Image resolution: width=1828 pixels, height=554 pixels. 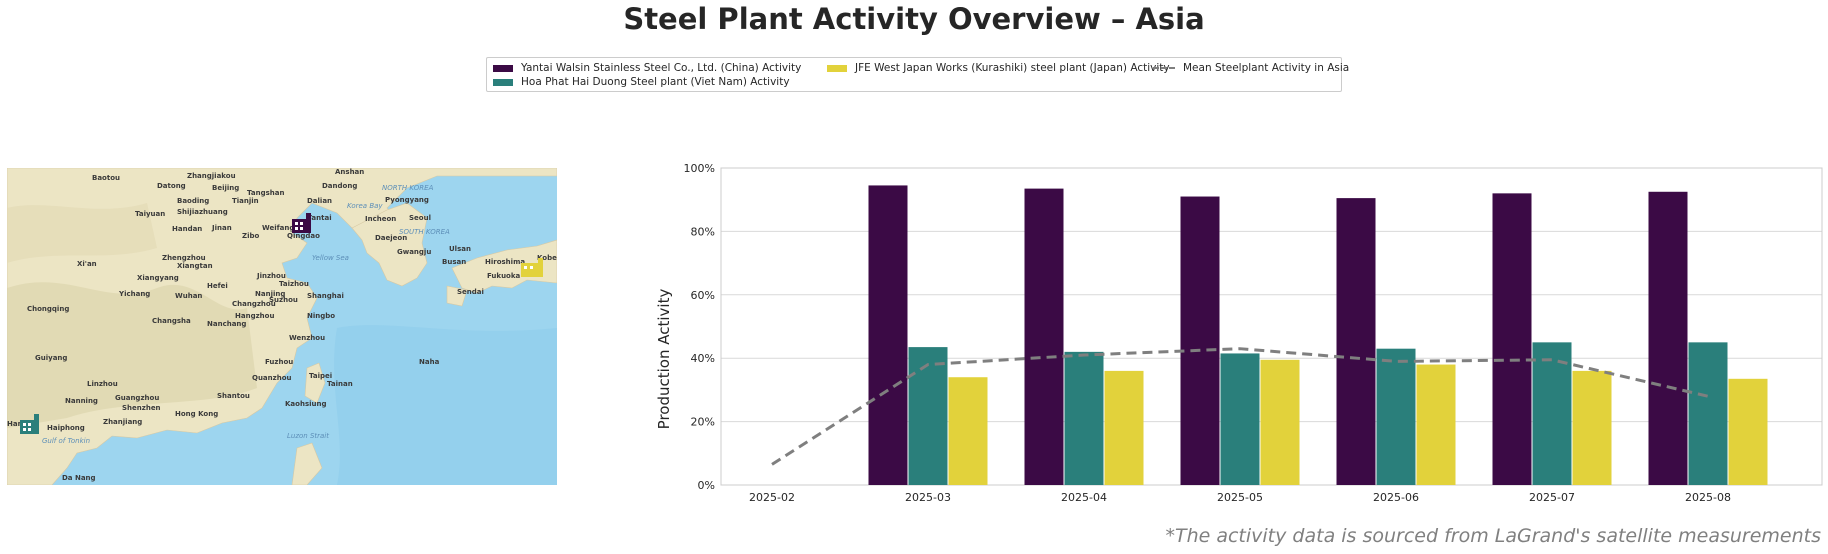 I want to click on kyushu-land, so click(x=457, y=296).